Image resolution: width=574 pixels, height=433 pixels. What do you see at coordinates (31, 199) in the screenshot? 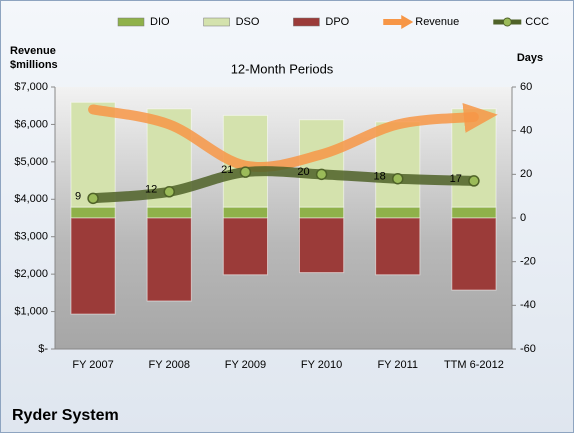
I see `y-tick-label: $4,000` at bounding box center [31, 199].